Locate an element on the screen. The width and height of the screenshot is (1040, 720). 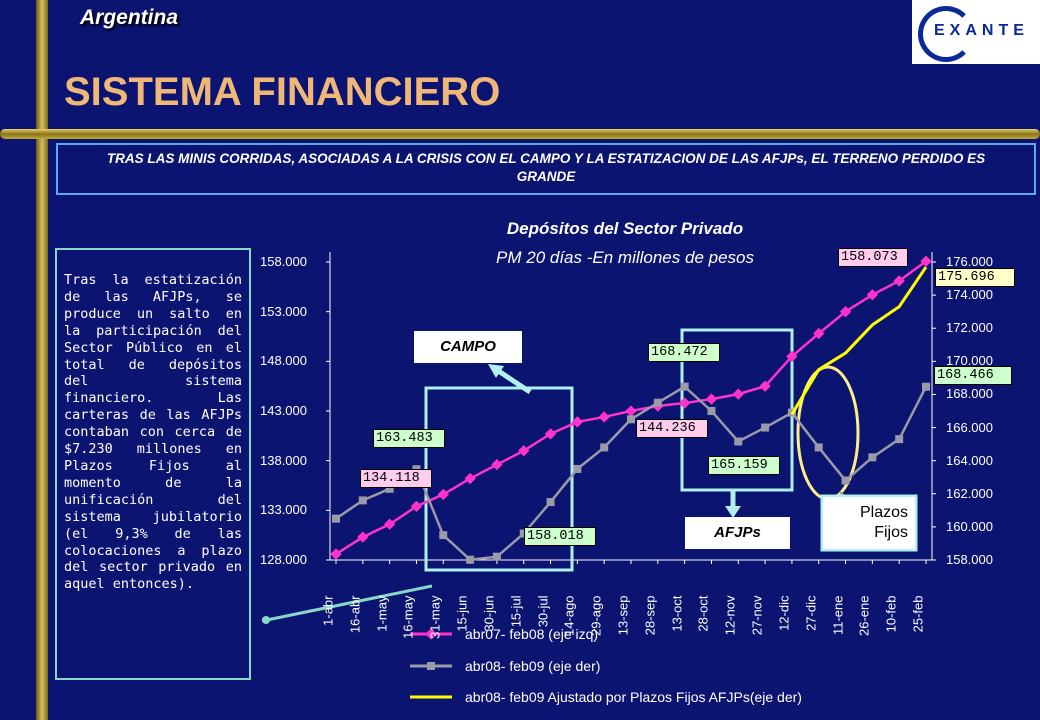
x-tick-label: 1-may is located at coordinates (382, 613).